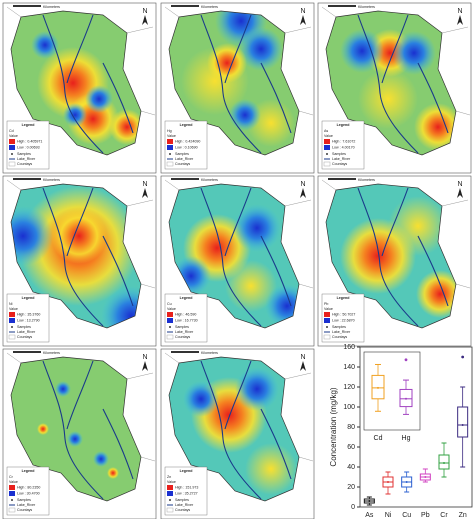  I want to click on legend-low: Low : 0.10690, so click(186, 147).